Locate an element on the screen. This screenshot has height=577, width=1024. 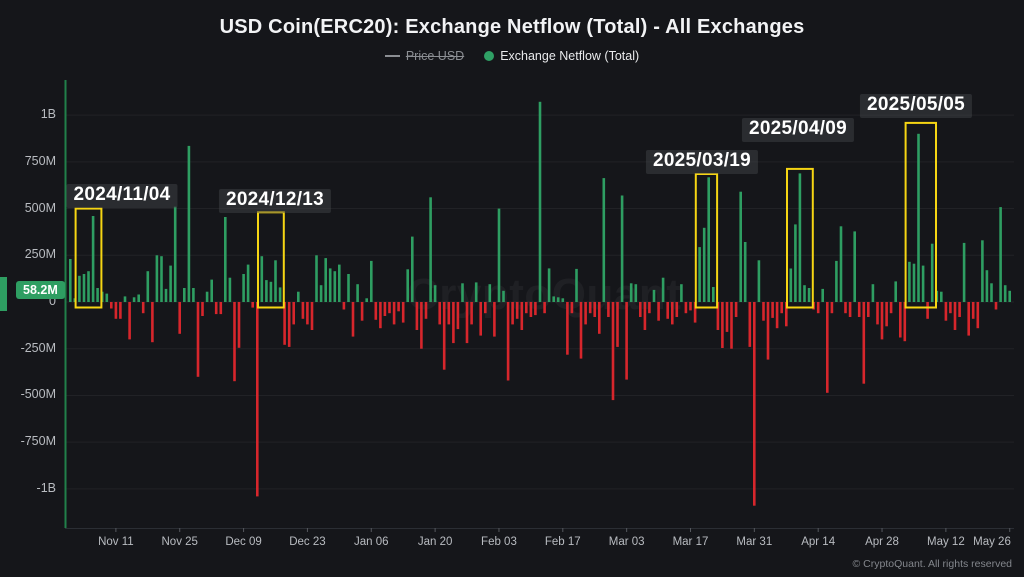
legend-netflow-label: Exchange Netflow (Total) is located at coordinates (570, 56).